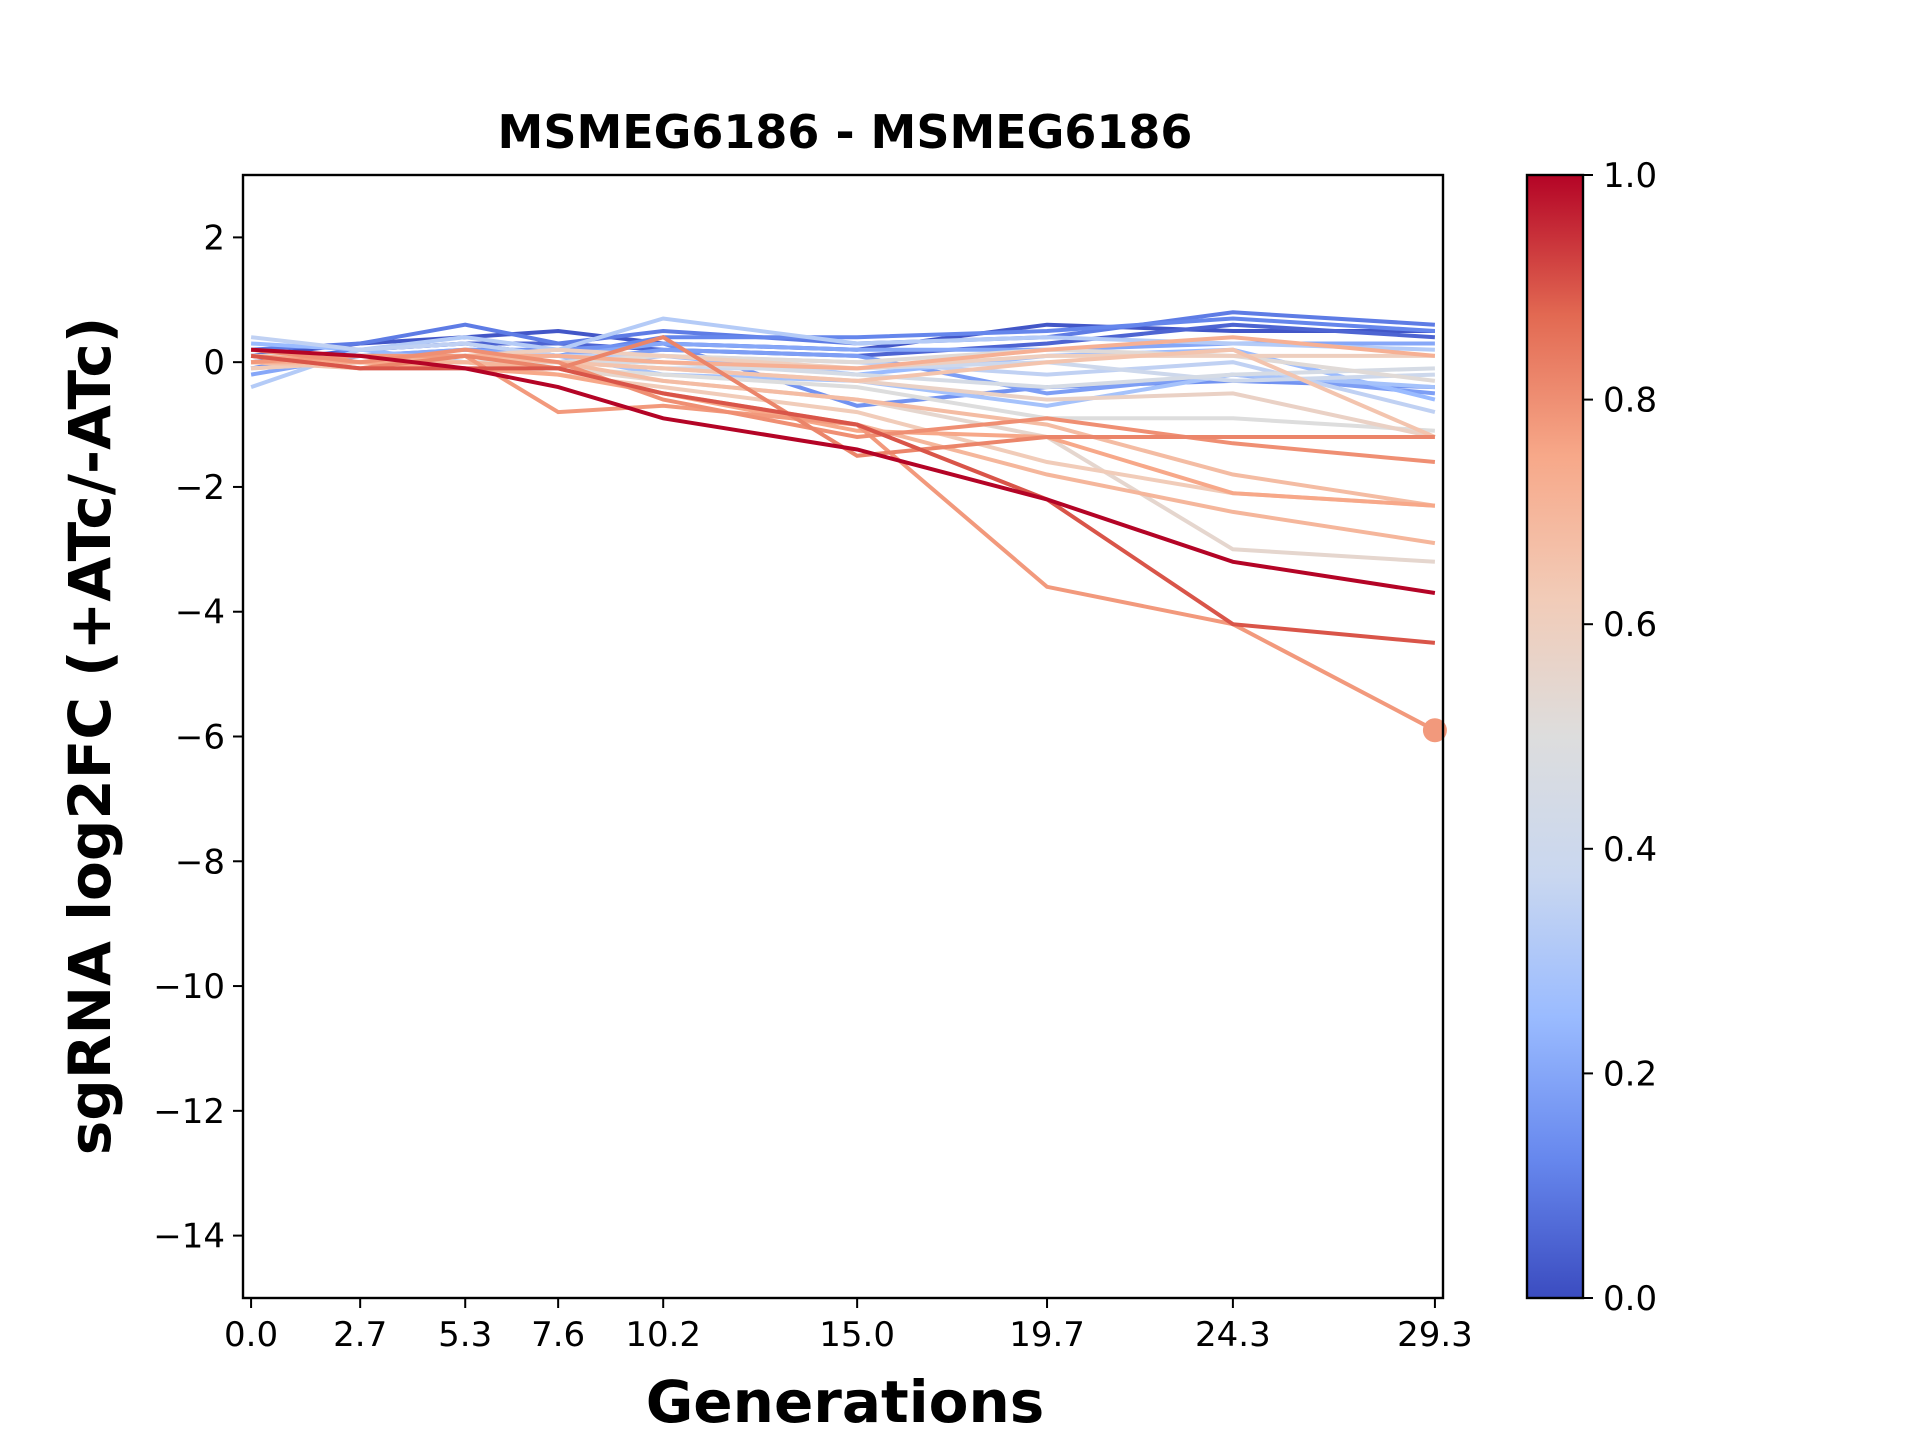 This screenshot has height=1440, width=1920. I want to click on x-axis-ticks: 0.0 2.7 5.3 7.6 10.2 15.0 19.7 24.3 29.3, so click(848, 1326).